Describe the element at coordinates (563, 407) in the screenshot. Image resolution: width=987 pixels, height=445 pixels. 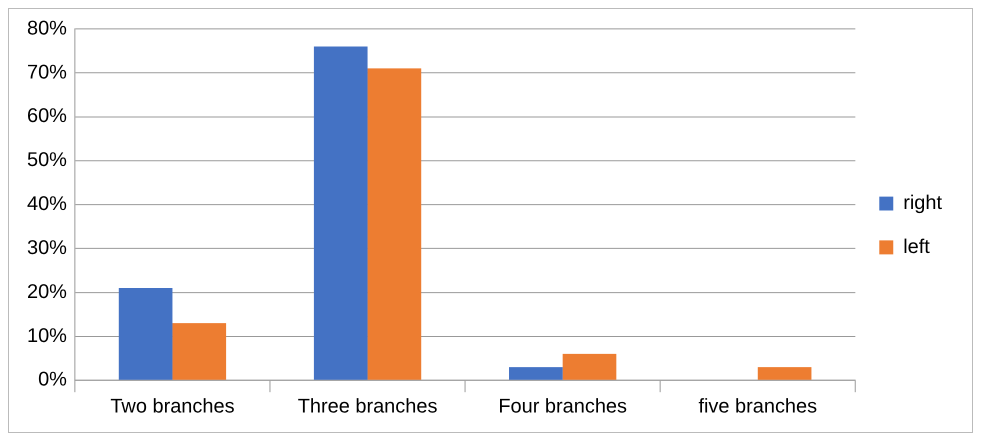
I see `x-tick-label: Four branches` at that location.